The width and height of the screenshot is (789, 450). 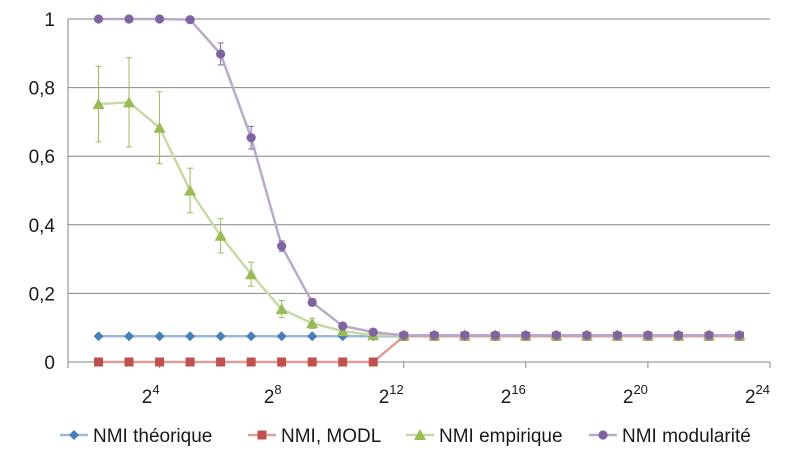 I want to click on x-tick-label: 224, so click(x=757, y=395).